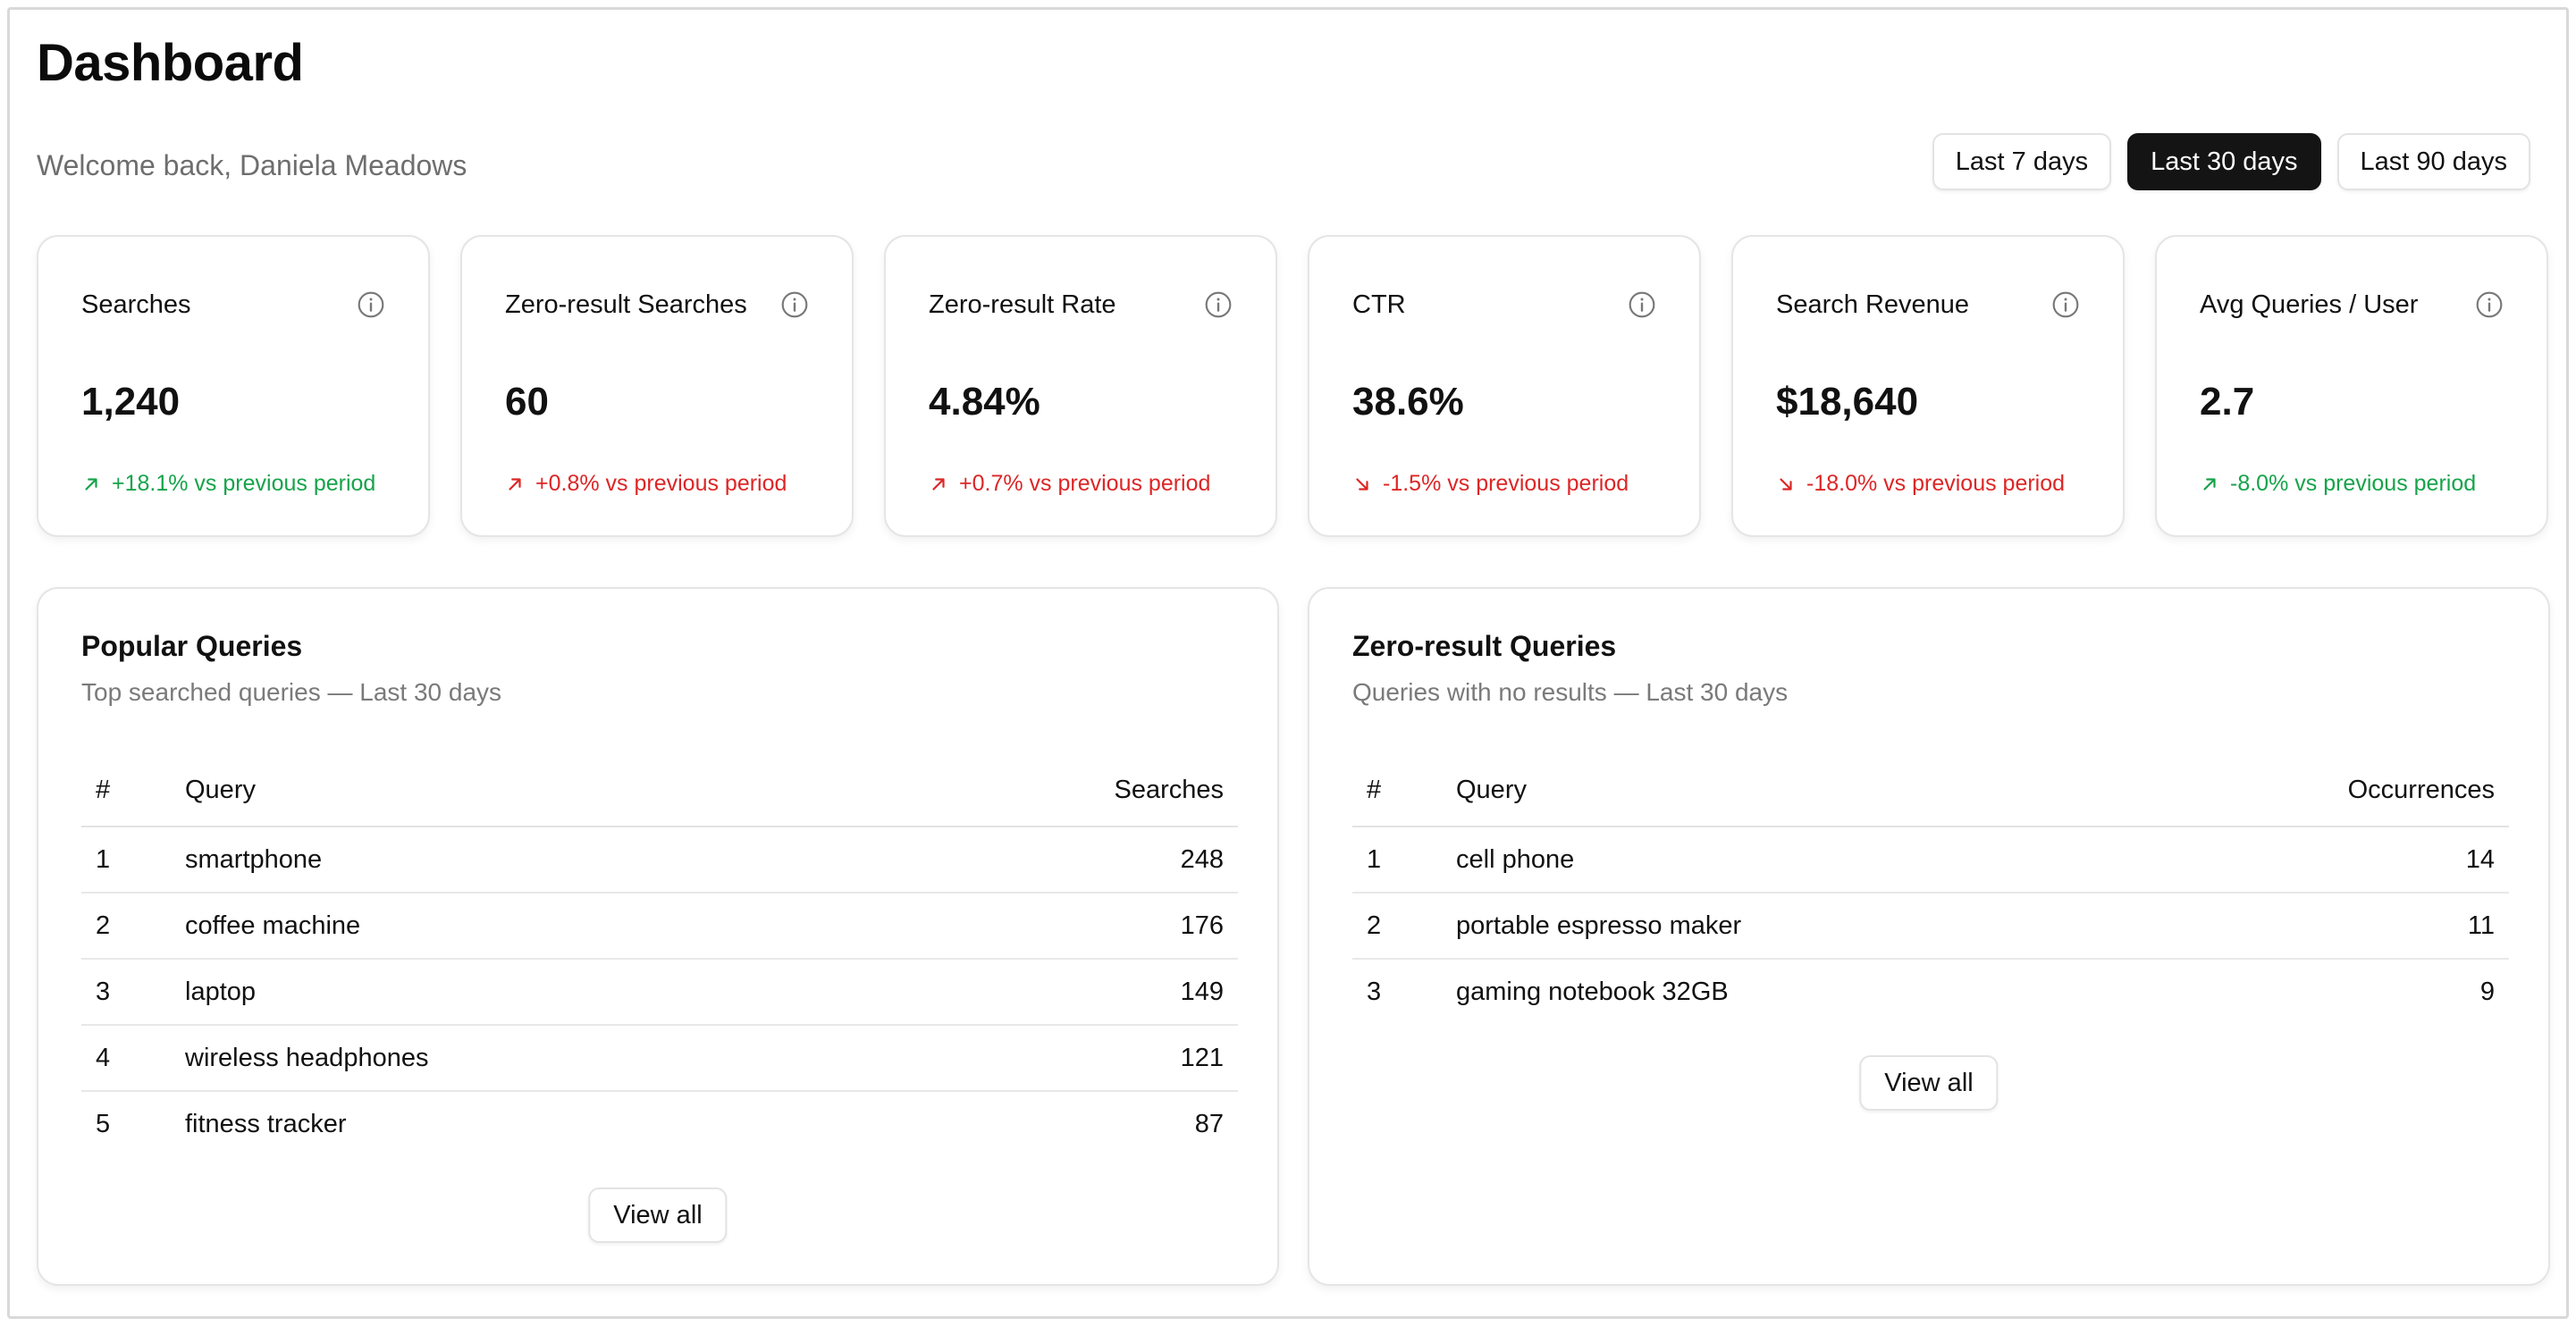 The height and width of the screenshot is (1326, 2576). What do you see at coordinates (2318, 791) in the screenshot?
I see `column-header-occurrences: Occurrences` at bounding box center [2318, 791].